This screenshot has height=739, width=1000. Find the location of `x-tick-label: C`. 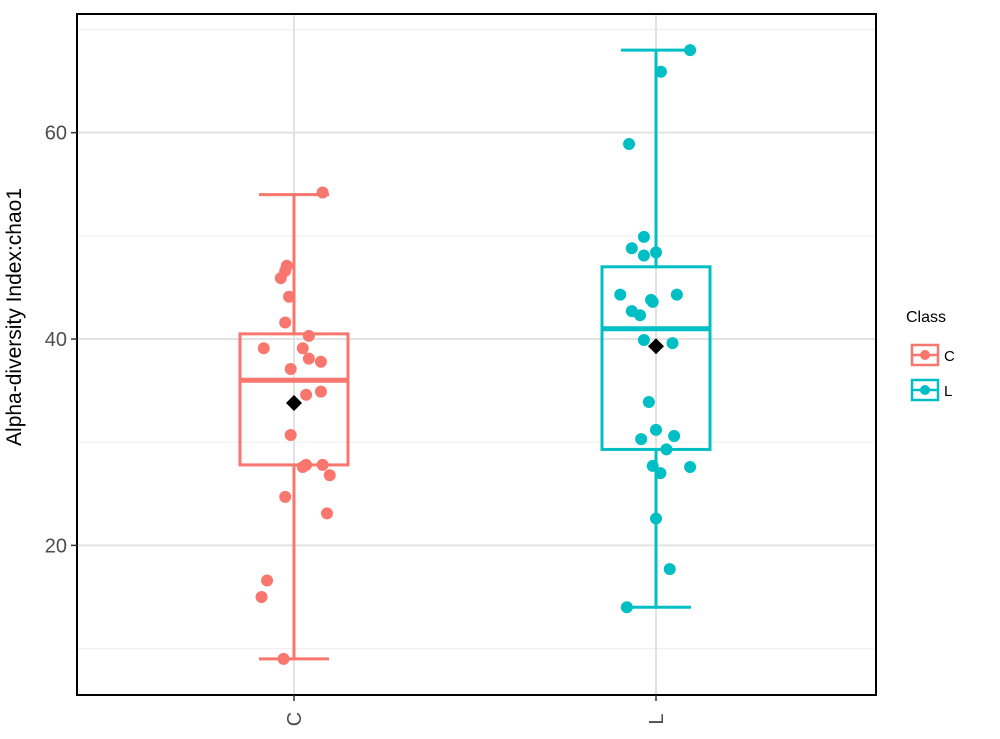

x-tick-label: C is located at coordinates (295, 719).